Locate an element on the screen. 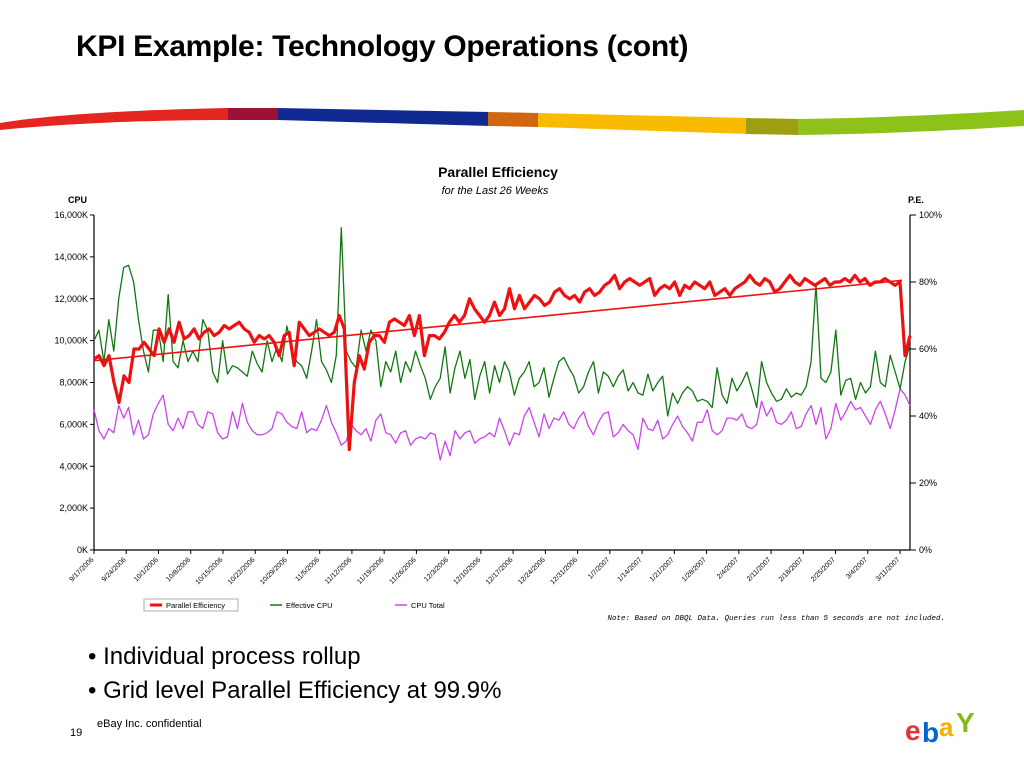 The image size is (1024, 768). x-tick-label: 11/19/2006 is located at coordinates (370, 570).